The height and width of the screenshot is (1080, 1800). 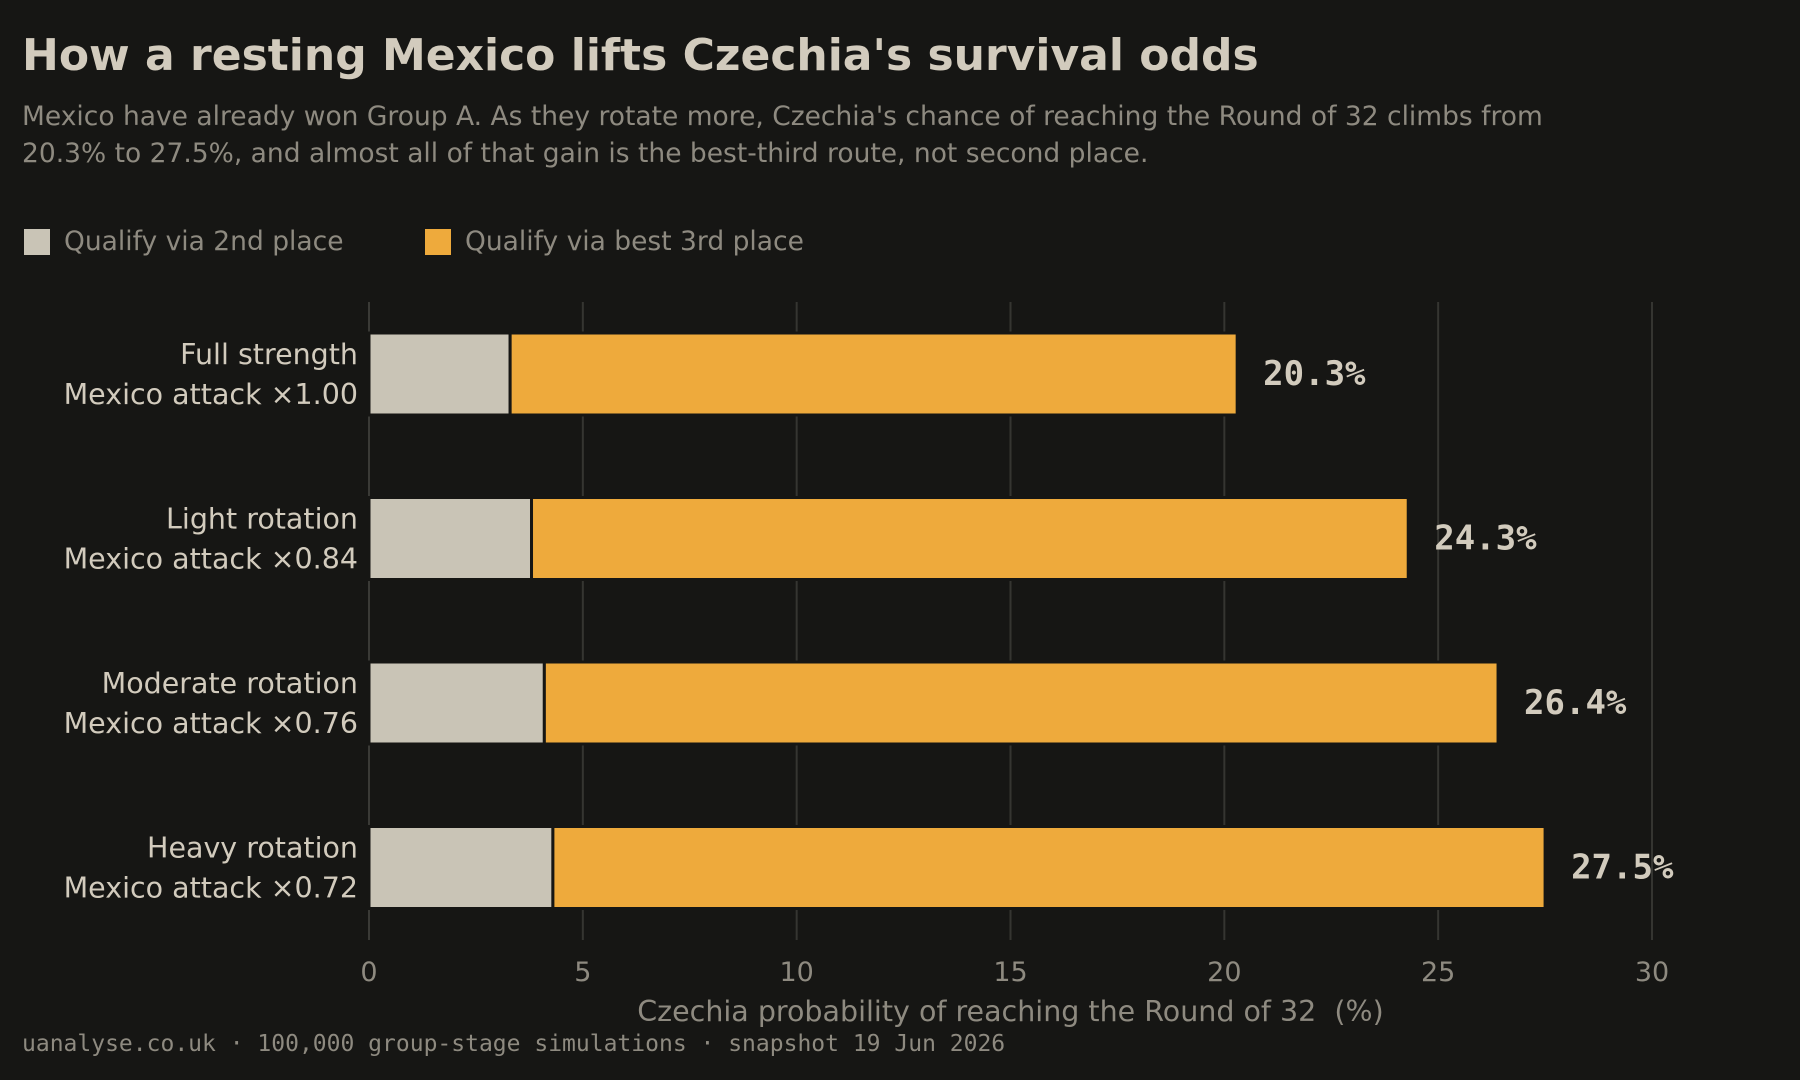 I want to click on total-label-2: 24.3%, so click(x=1485, y=539).